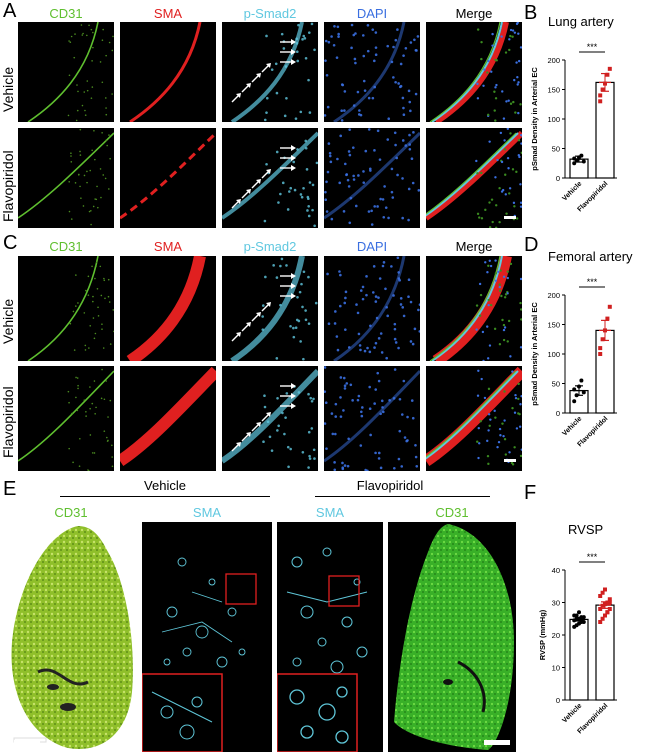 This screenshot has width=650, height=754. What do you see at coordinates (531, 245) in the screenshot?
I see `panel-letter-d: D` at bounding box center [531, 245].